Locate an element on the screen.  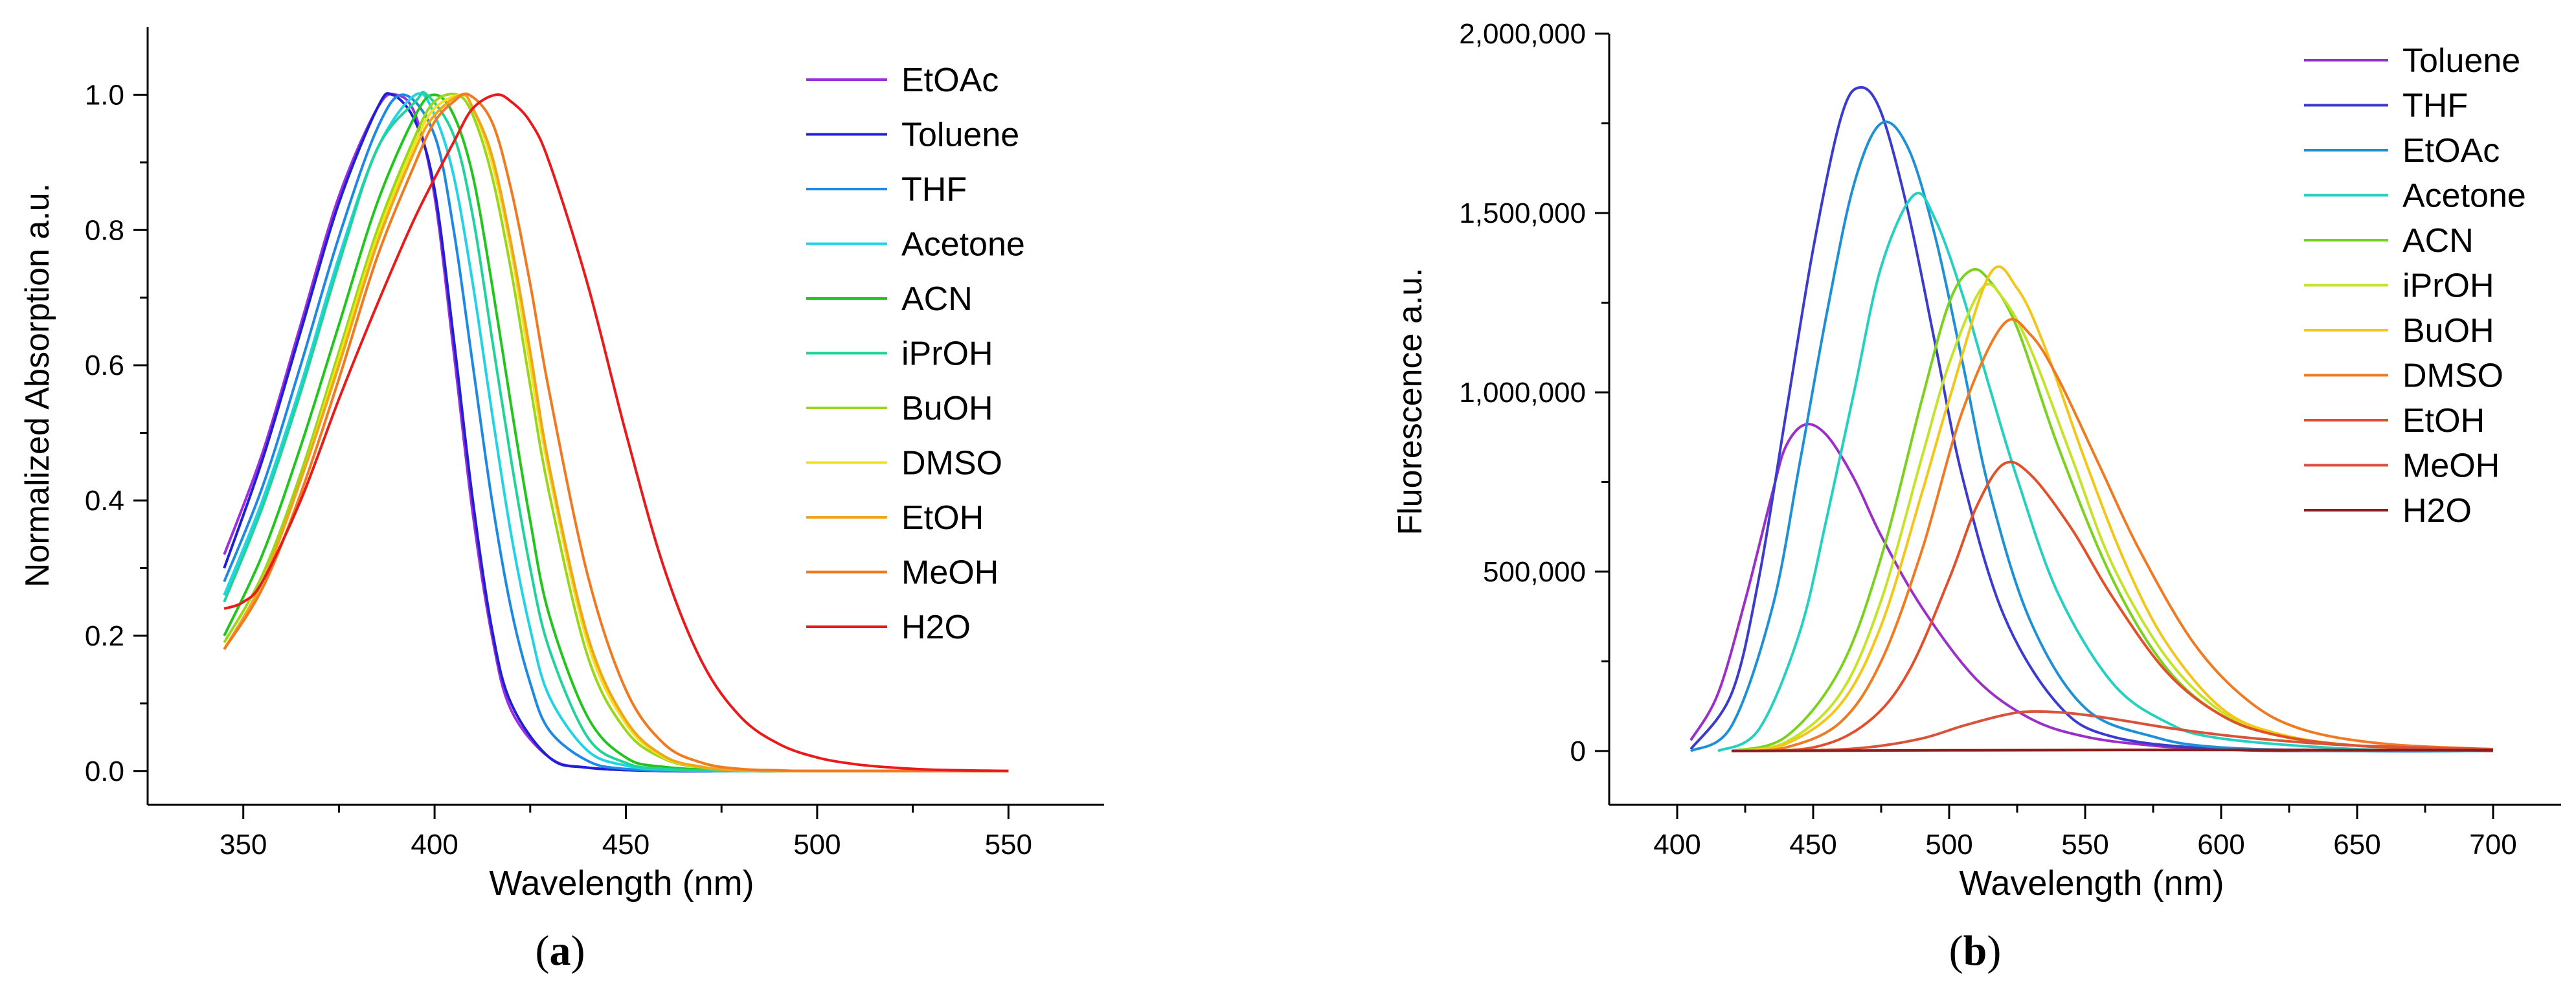
panel-b-series-buoh is located at coordinates (2112, 508).